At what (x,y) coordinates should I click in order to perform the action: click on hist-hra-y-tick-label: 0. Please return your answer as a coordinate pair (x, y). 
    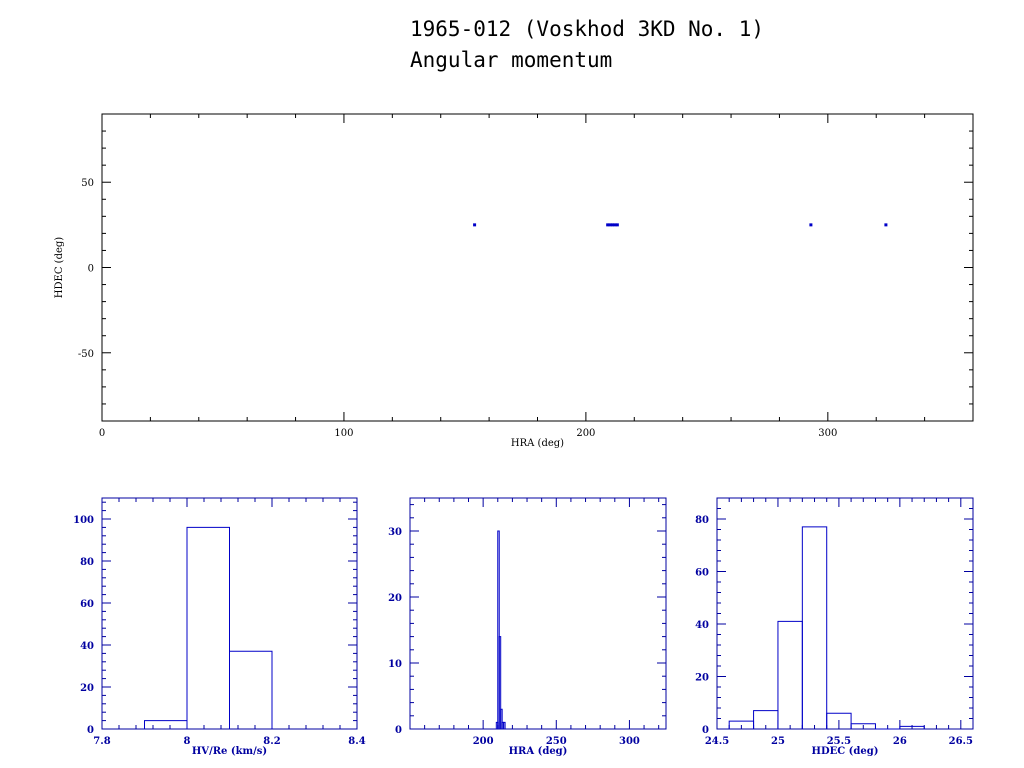
    Looking at the image, I should click on (398, 730).